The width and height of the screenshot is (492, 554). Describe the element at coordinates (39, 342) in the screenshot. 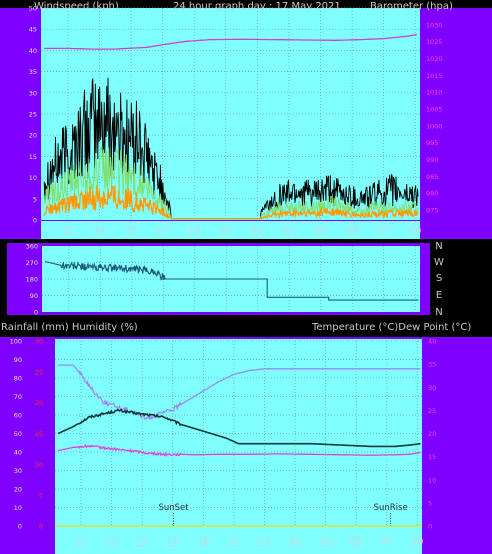

I see `rain-tick-30: 30` at that location.